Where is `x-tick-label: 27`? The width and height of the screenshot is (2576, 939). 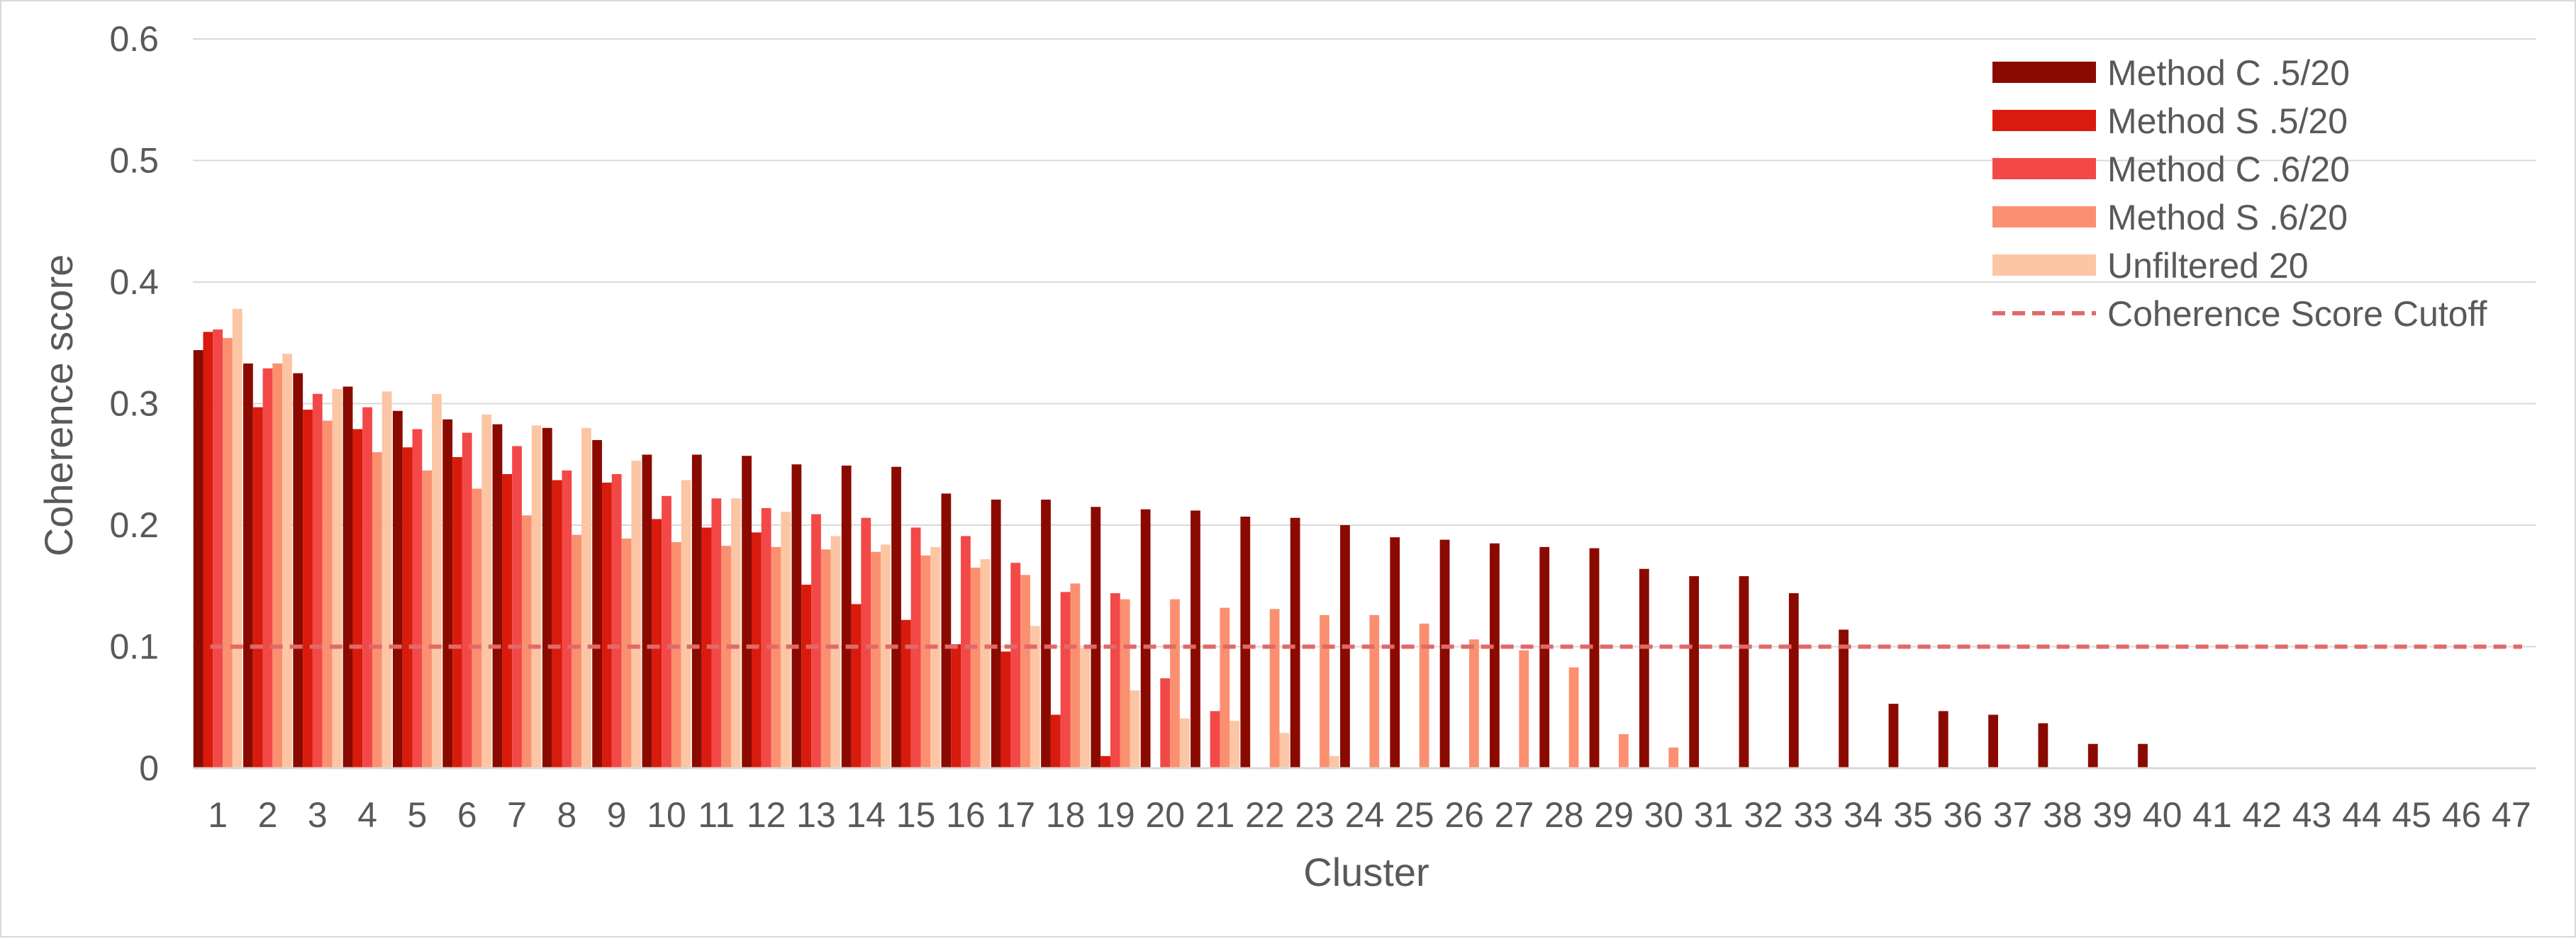 x-tick-label: 27 is located at coordinates (1514, 815).